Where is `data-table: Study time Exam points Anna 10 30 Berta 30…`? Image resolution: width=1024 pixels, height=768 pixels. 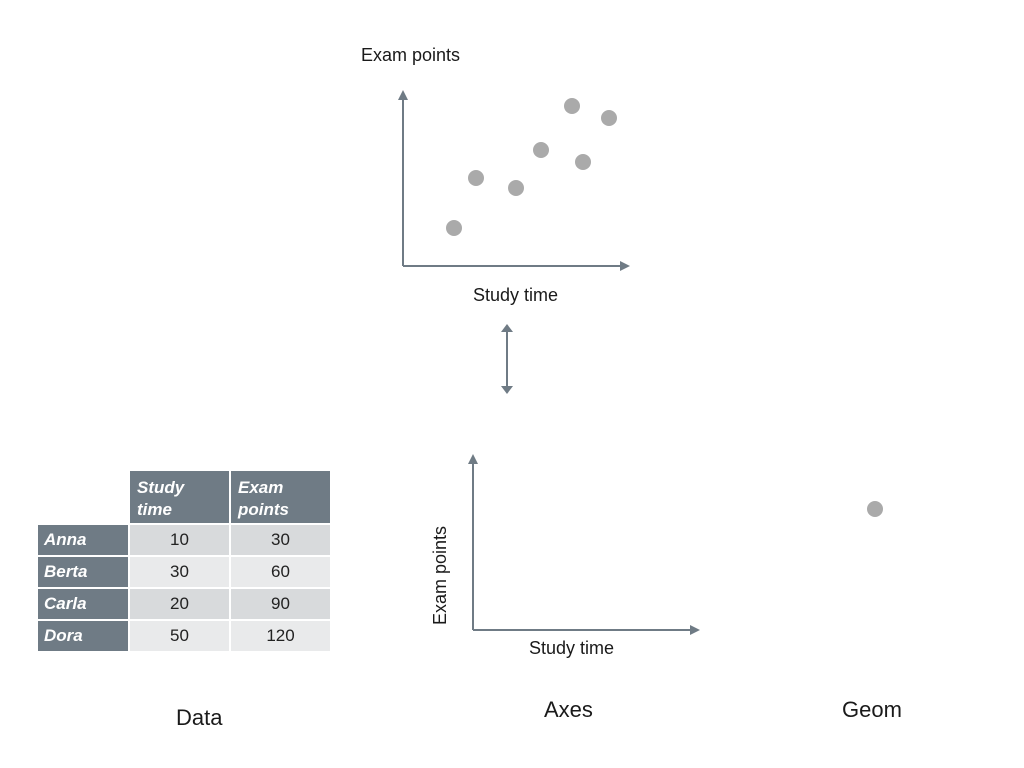
data-table: Study time Exam points Anna 10 30 Berta 30… is located at coordinates (184, 561).